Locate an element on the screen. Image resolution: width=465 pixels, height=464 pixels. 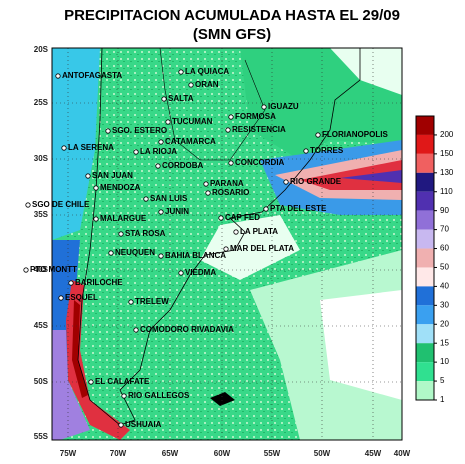
city-label: PTO MONTT is located at coordinates (53, 269).